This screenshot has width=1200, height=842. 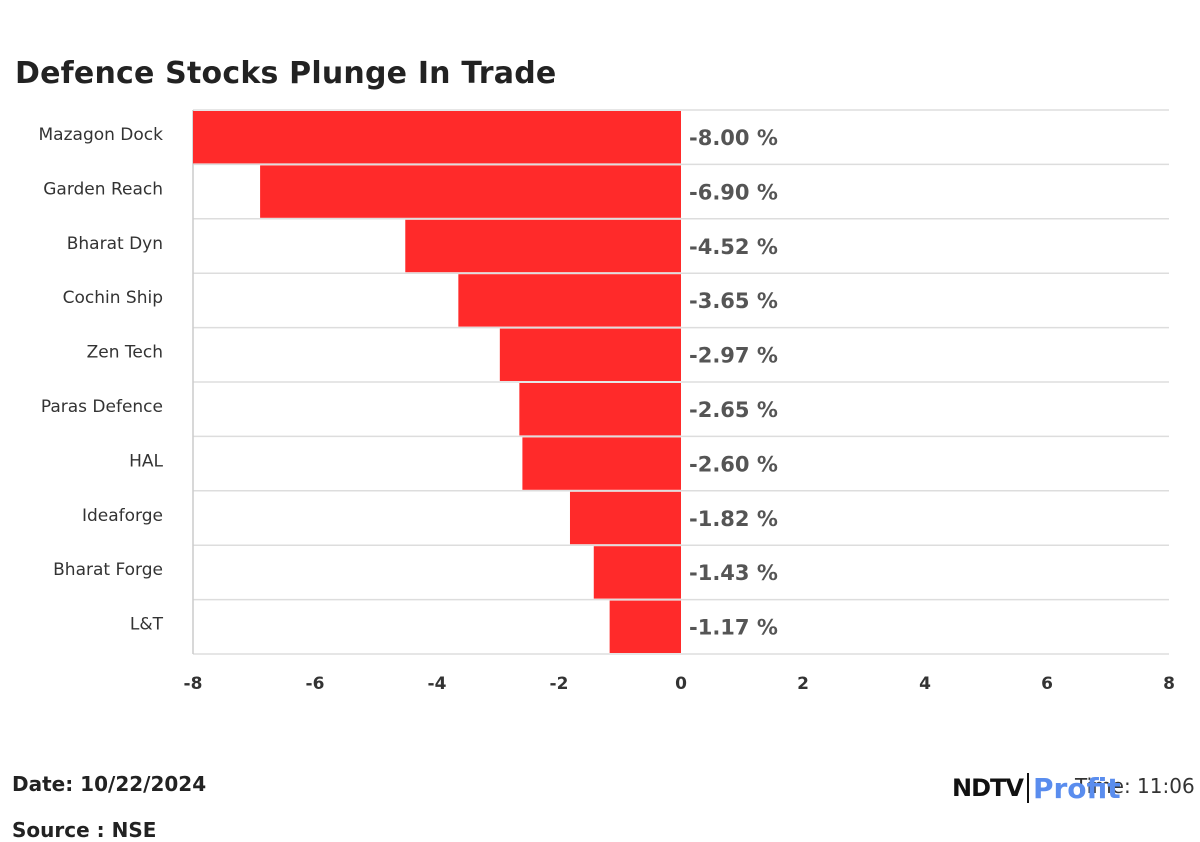 I want to click on category-label: Garden Reach, so click(x=103, y=189).